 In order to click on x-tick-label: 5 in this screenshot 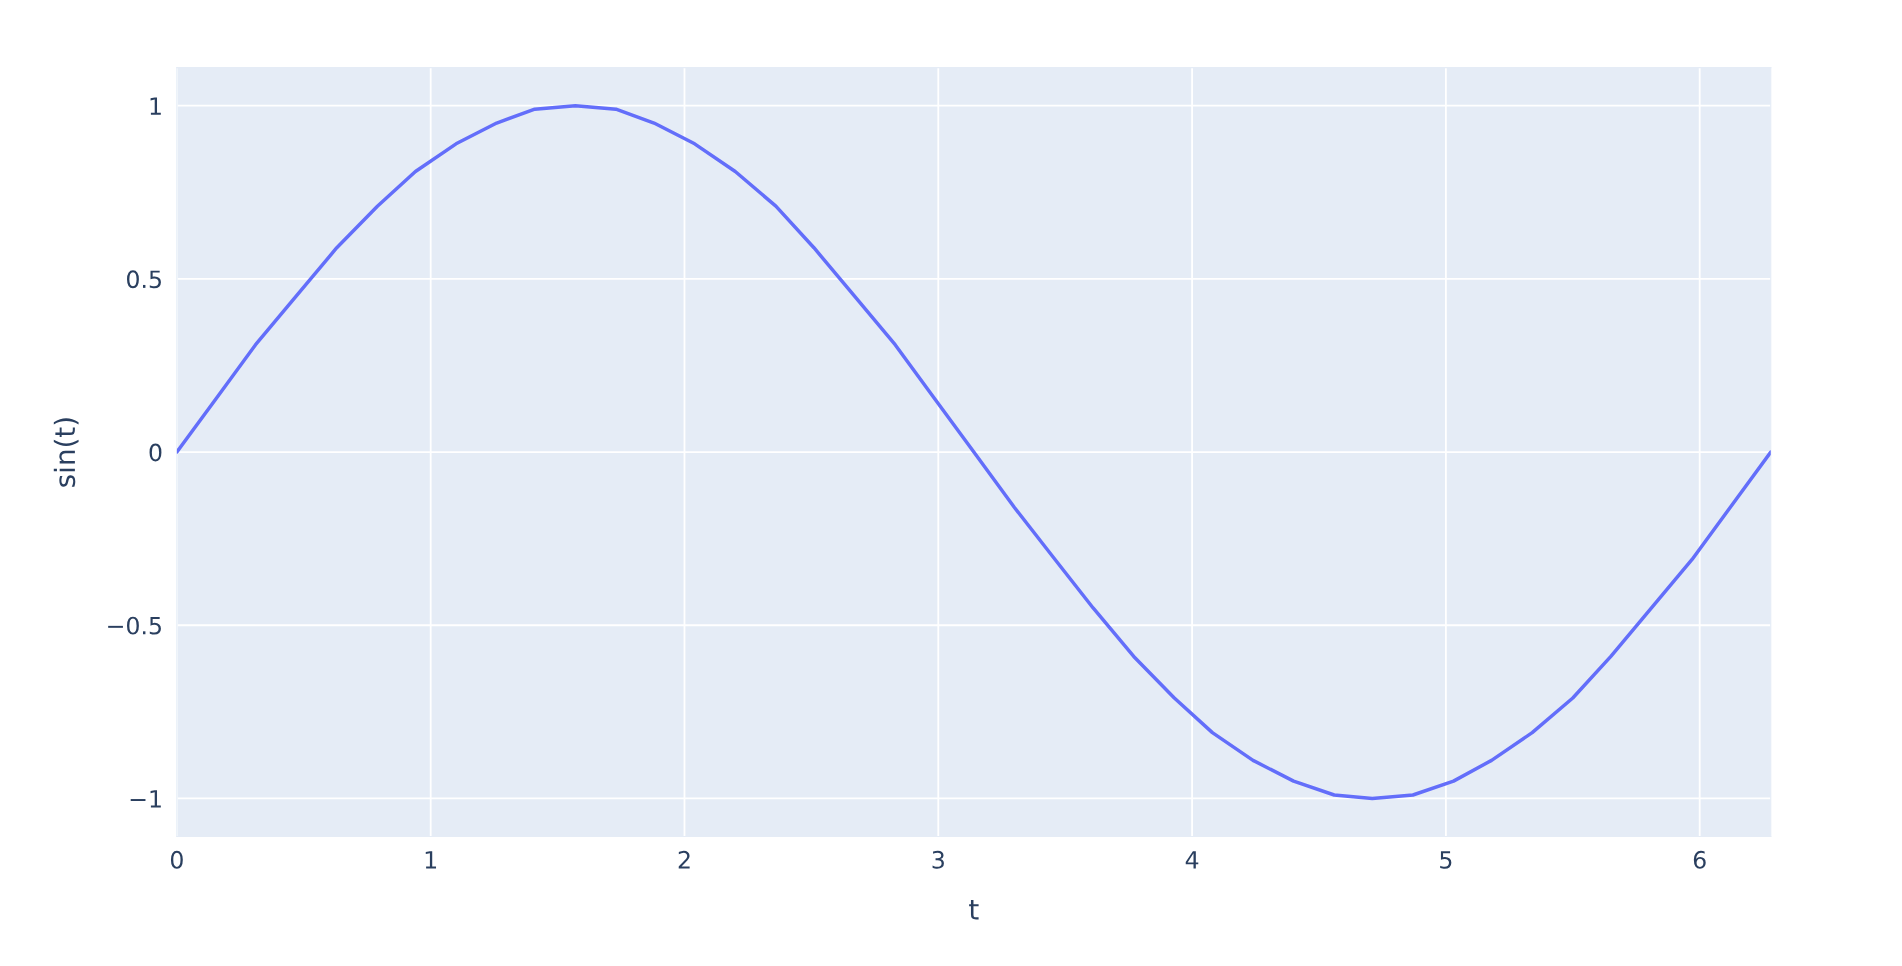, I will do `click(1446, 860)`.